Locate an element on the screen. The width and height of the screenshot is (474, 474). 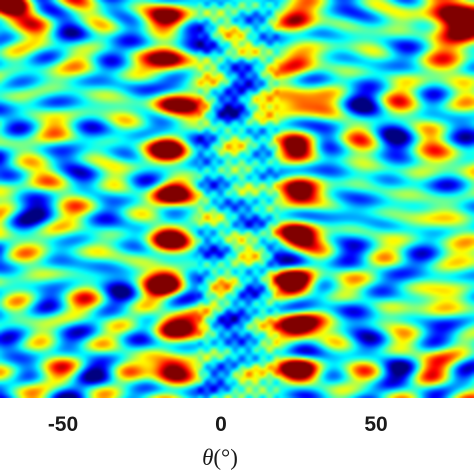
x-tick-label: 50 is located at coordinates (375, 424).